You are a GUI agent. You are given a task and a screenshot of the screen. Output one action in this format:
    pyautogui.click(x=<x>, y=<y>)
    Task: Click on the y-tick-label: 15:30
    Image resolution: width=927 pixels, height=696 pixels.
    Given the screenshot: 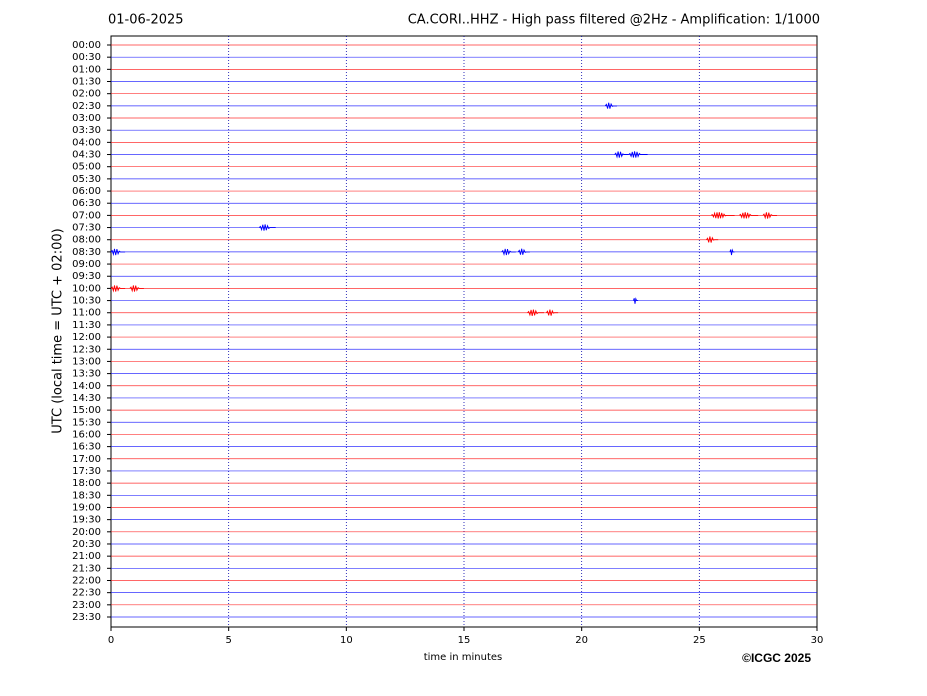 What is the action you would take?
    pyautogui.click(x=86, y=422)
    